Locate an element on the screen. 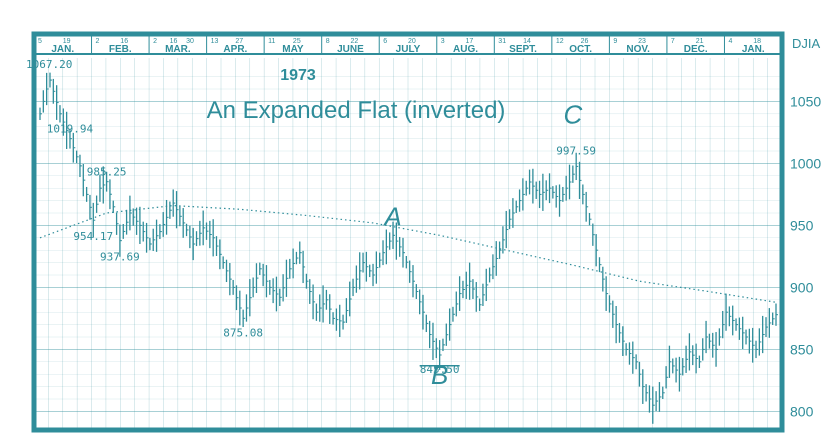  day-label: 5 is located at coordinates (40, 41).